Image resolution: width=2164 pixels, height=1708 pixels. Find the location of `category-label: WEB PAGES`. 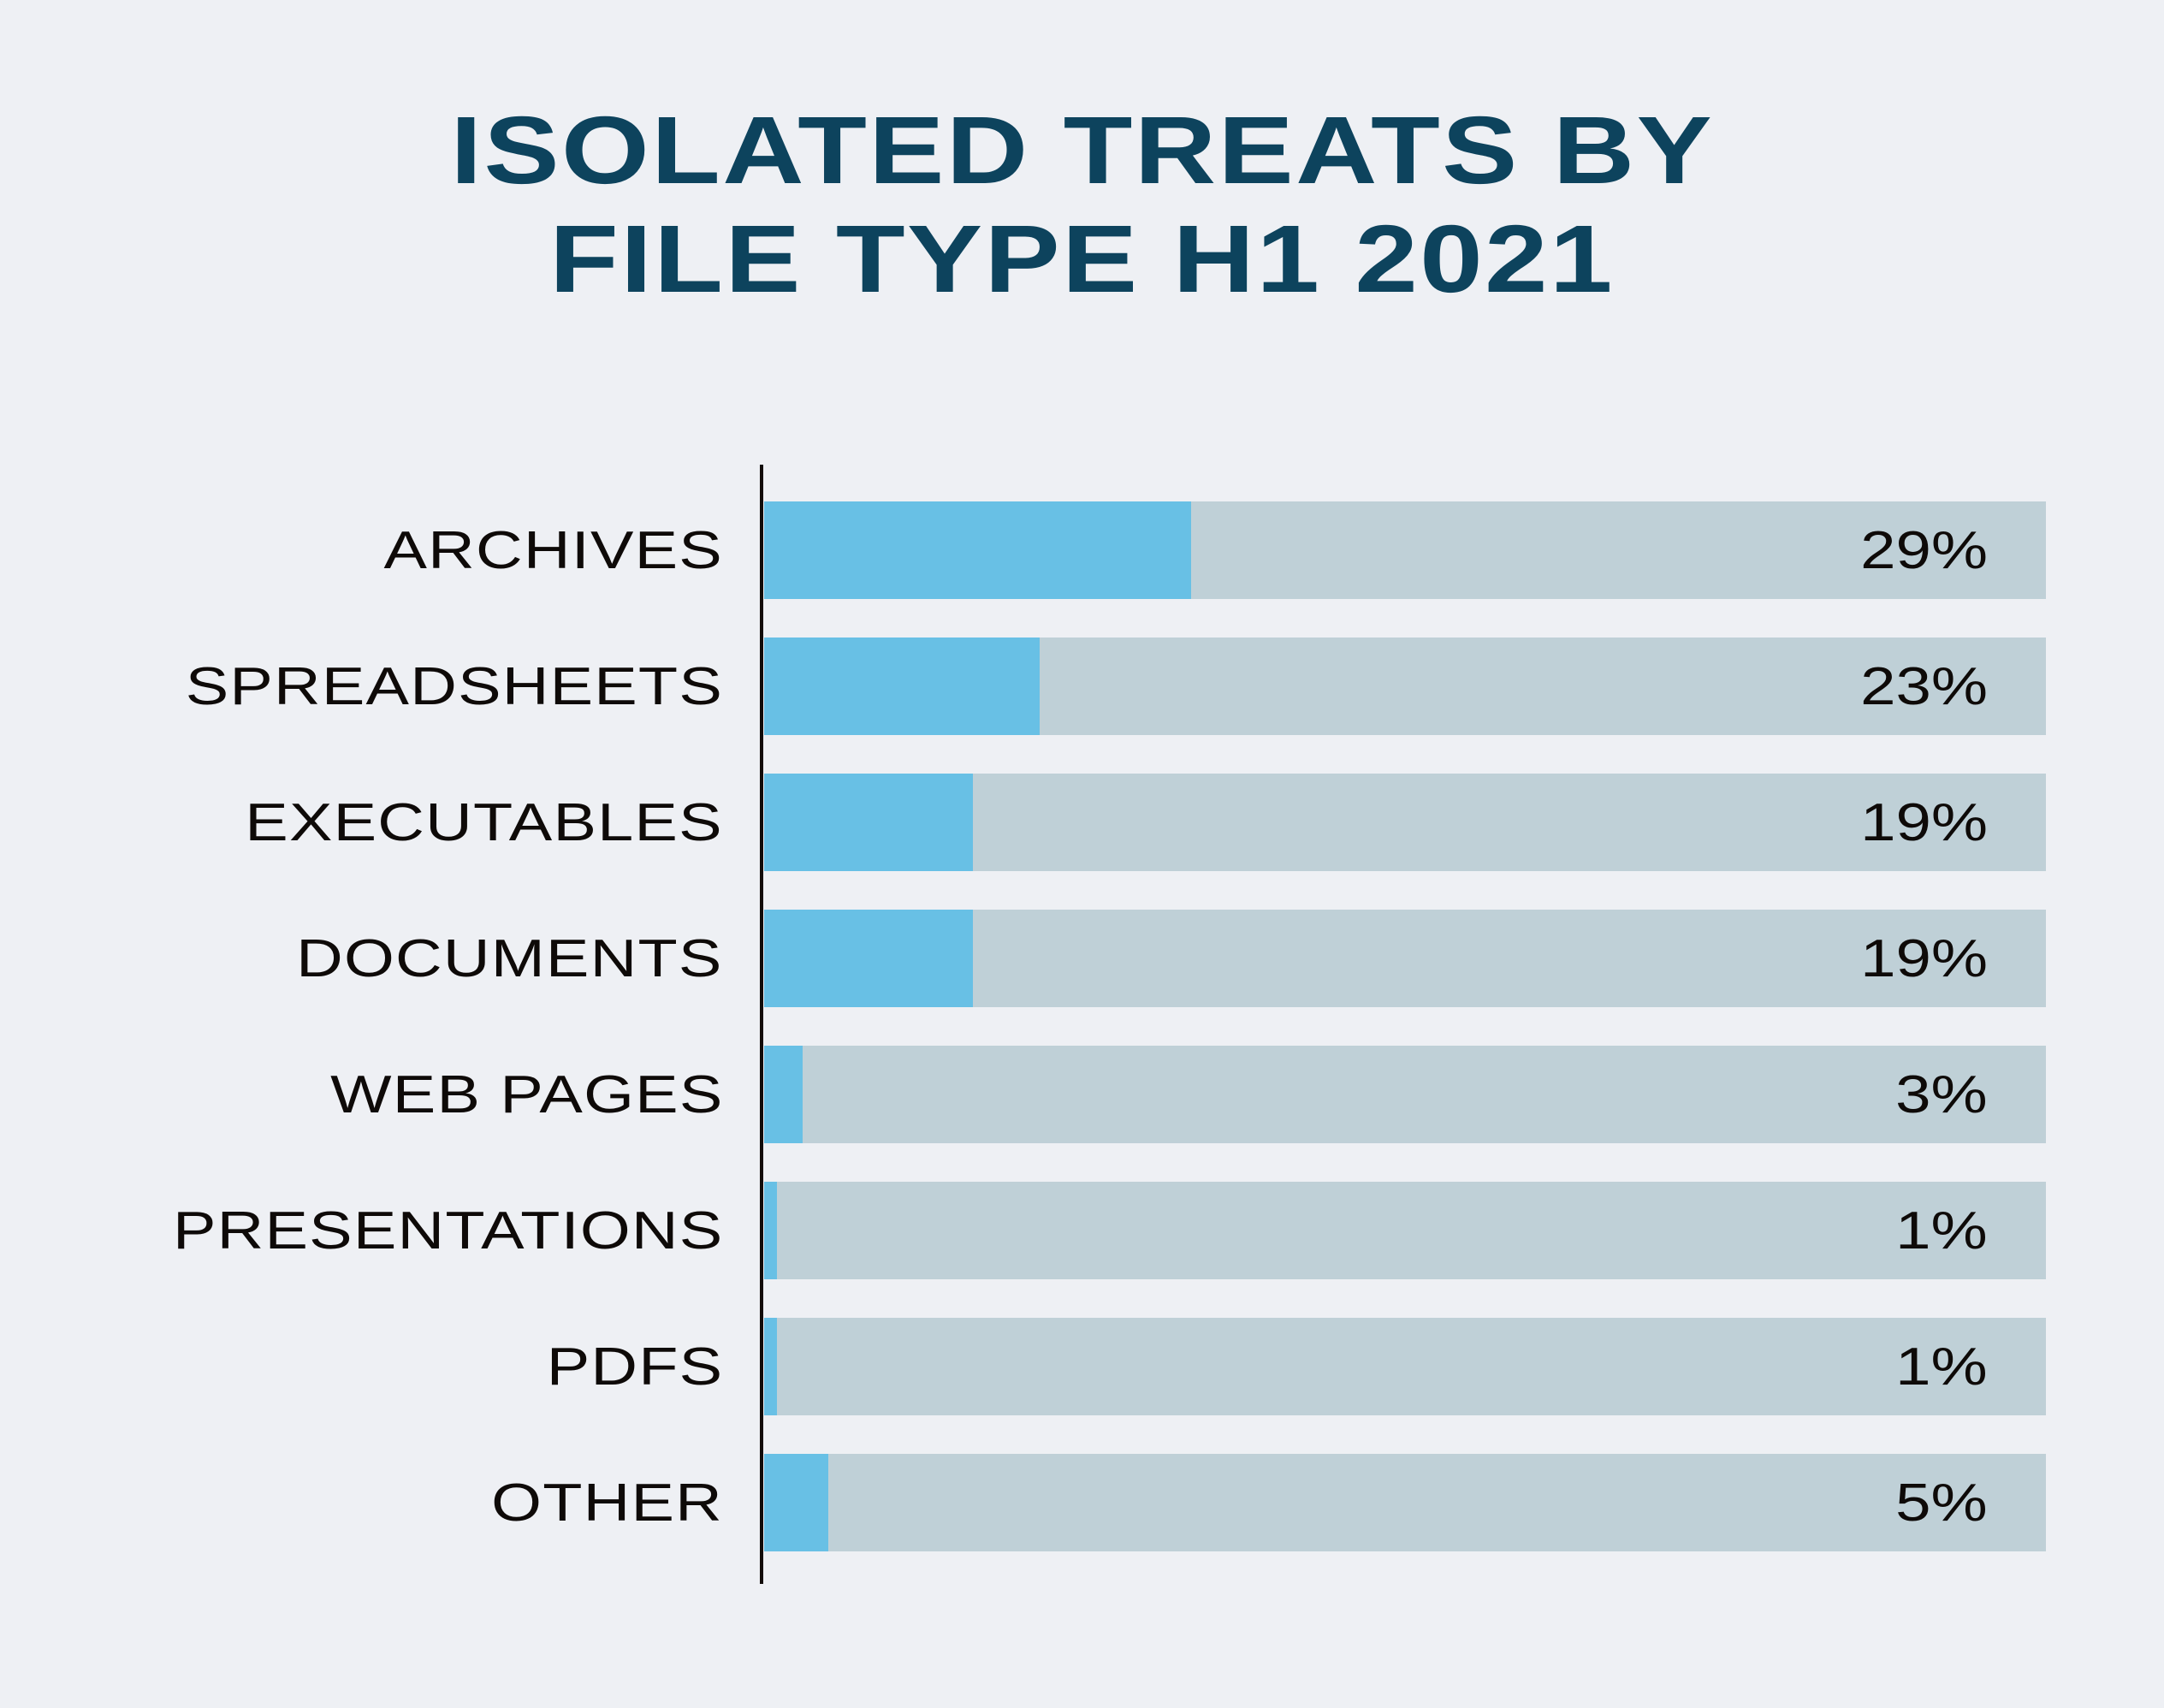

category-label: WEB PAGES is located at coordinates (526, 1094).